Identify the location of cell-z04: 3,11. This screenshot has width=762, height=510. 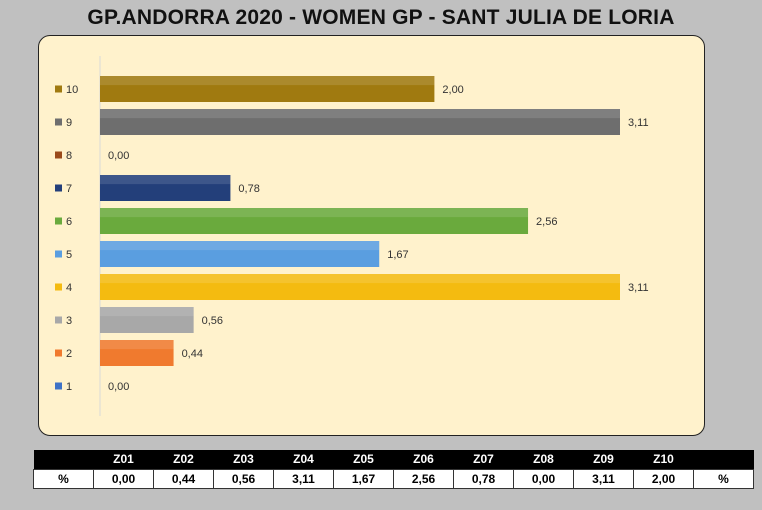
(303, 478).